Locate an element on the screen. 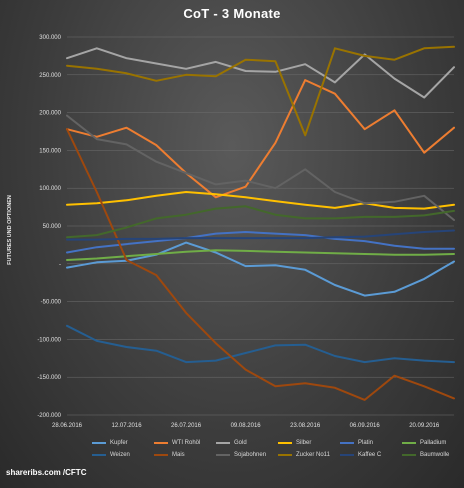 The image size is (464, 488). series-line-kupfer is located at coordinates (260, 269).